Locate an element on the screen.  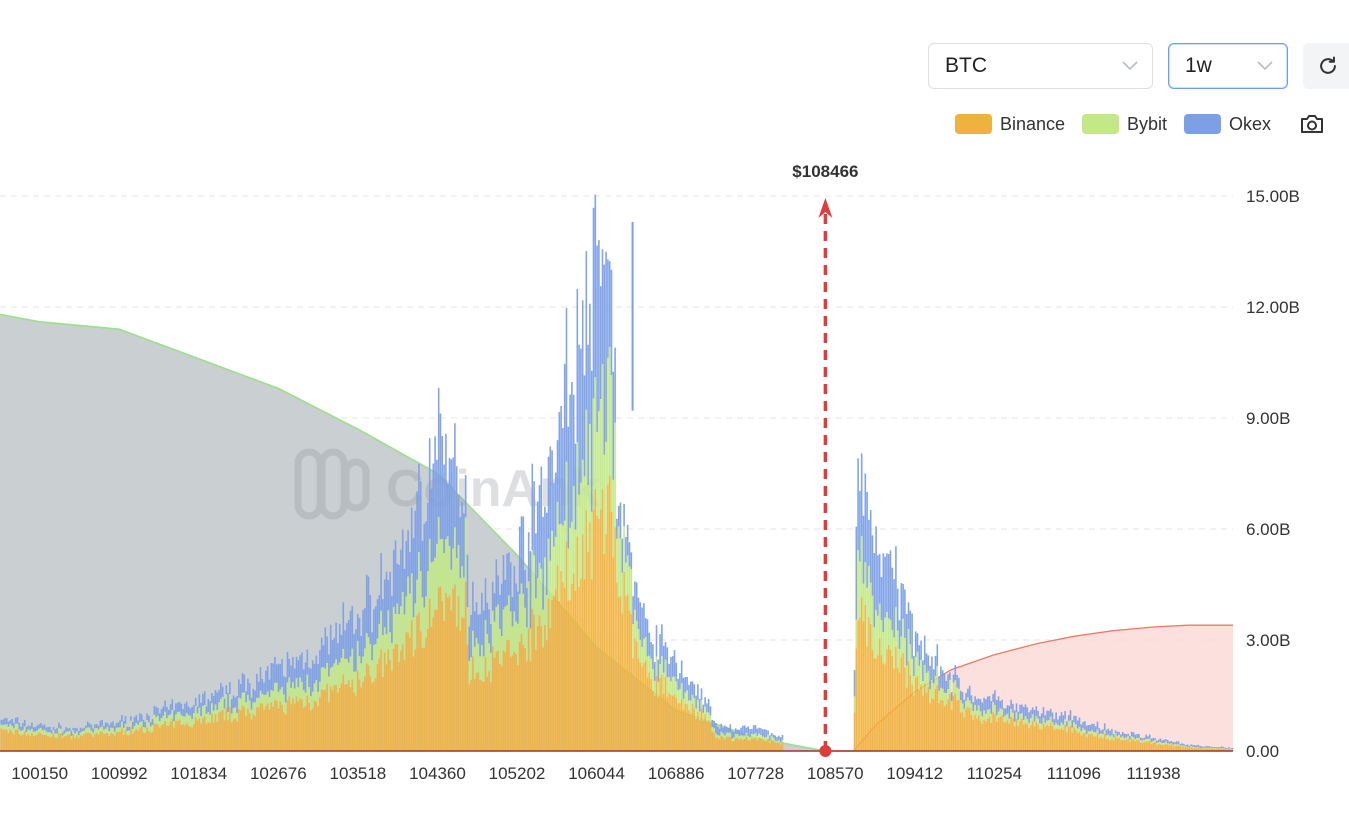
legend-item-okex: Okex is located at coordinates (1227, 124).